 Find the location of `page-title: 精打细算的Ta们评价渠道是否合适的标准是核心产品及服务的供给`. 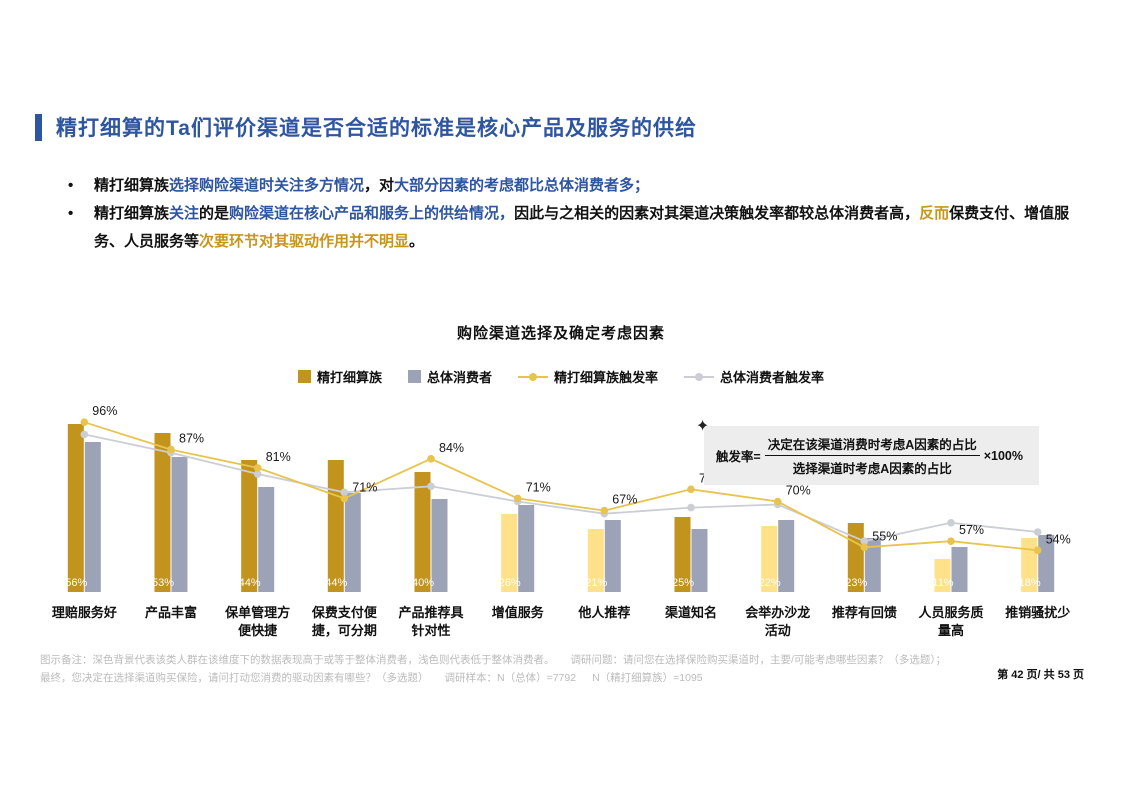

page-title: 精打细算的Ta们评价渠道是否合适的标准是核心产品及服务的供给 is located at coordinates (376, 128).